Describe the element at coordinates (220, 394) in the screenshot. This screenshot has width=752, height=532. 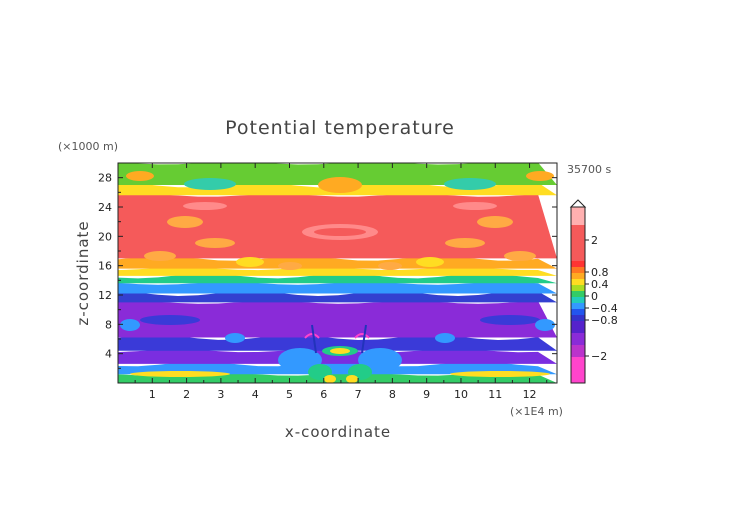
I see `x-tick-label: 3` at that location.